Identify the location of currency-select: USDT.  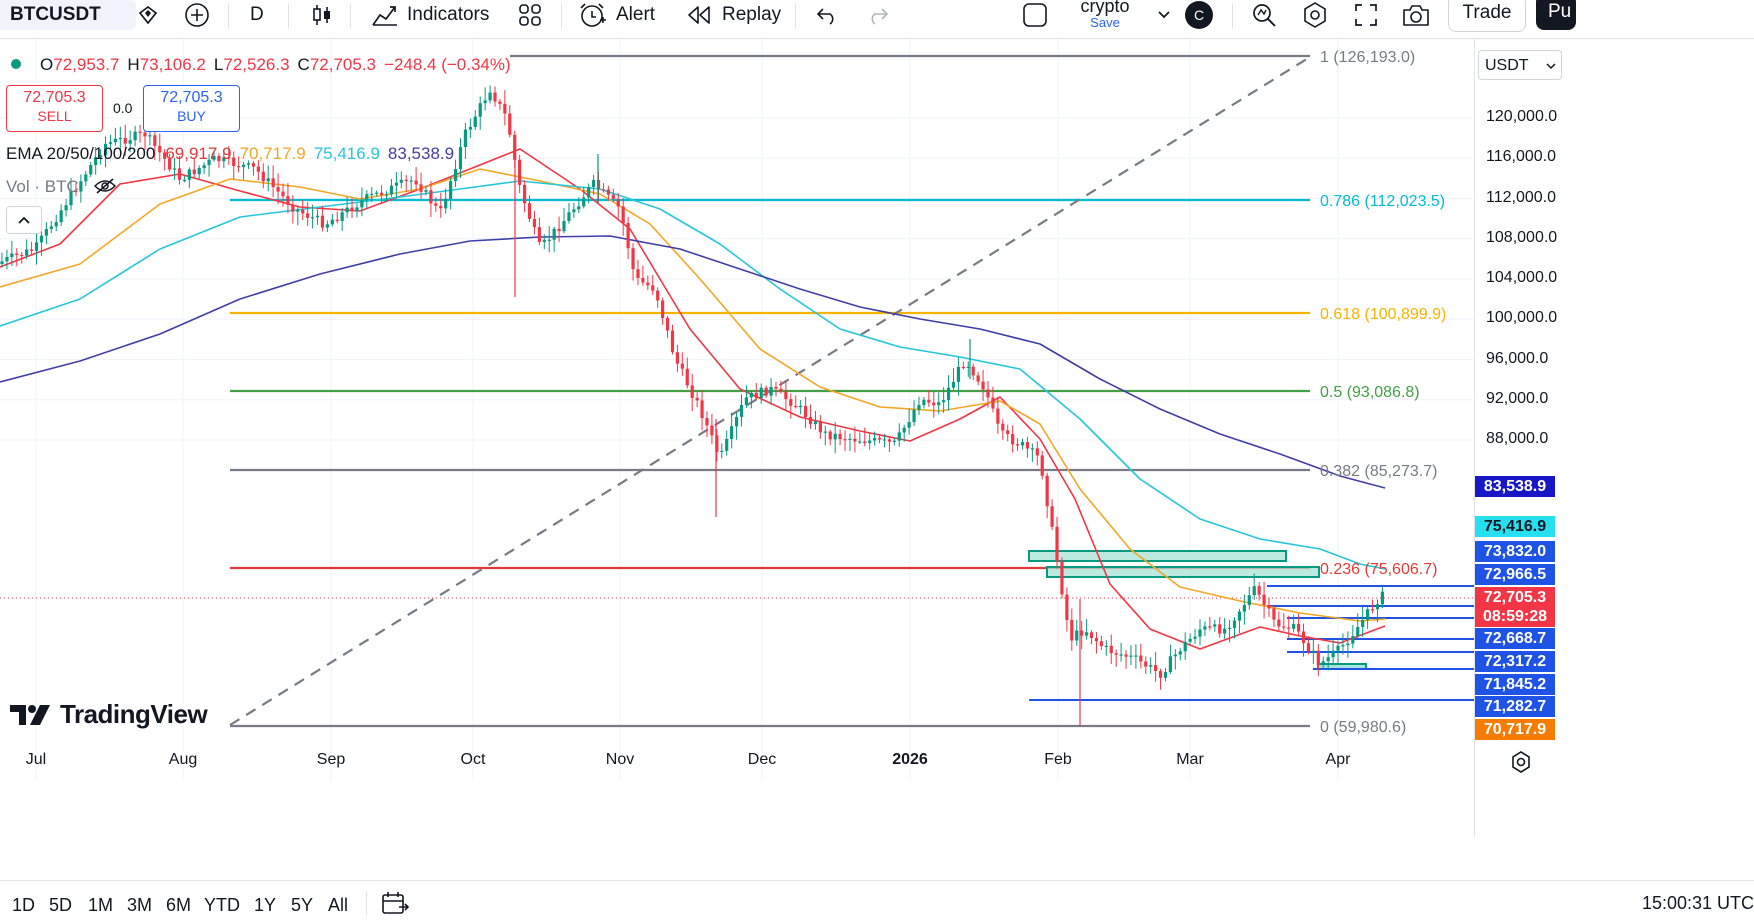
(1520, 65).